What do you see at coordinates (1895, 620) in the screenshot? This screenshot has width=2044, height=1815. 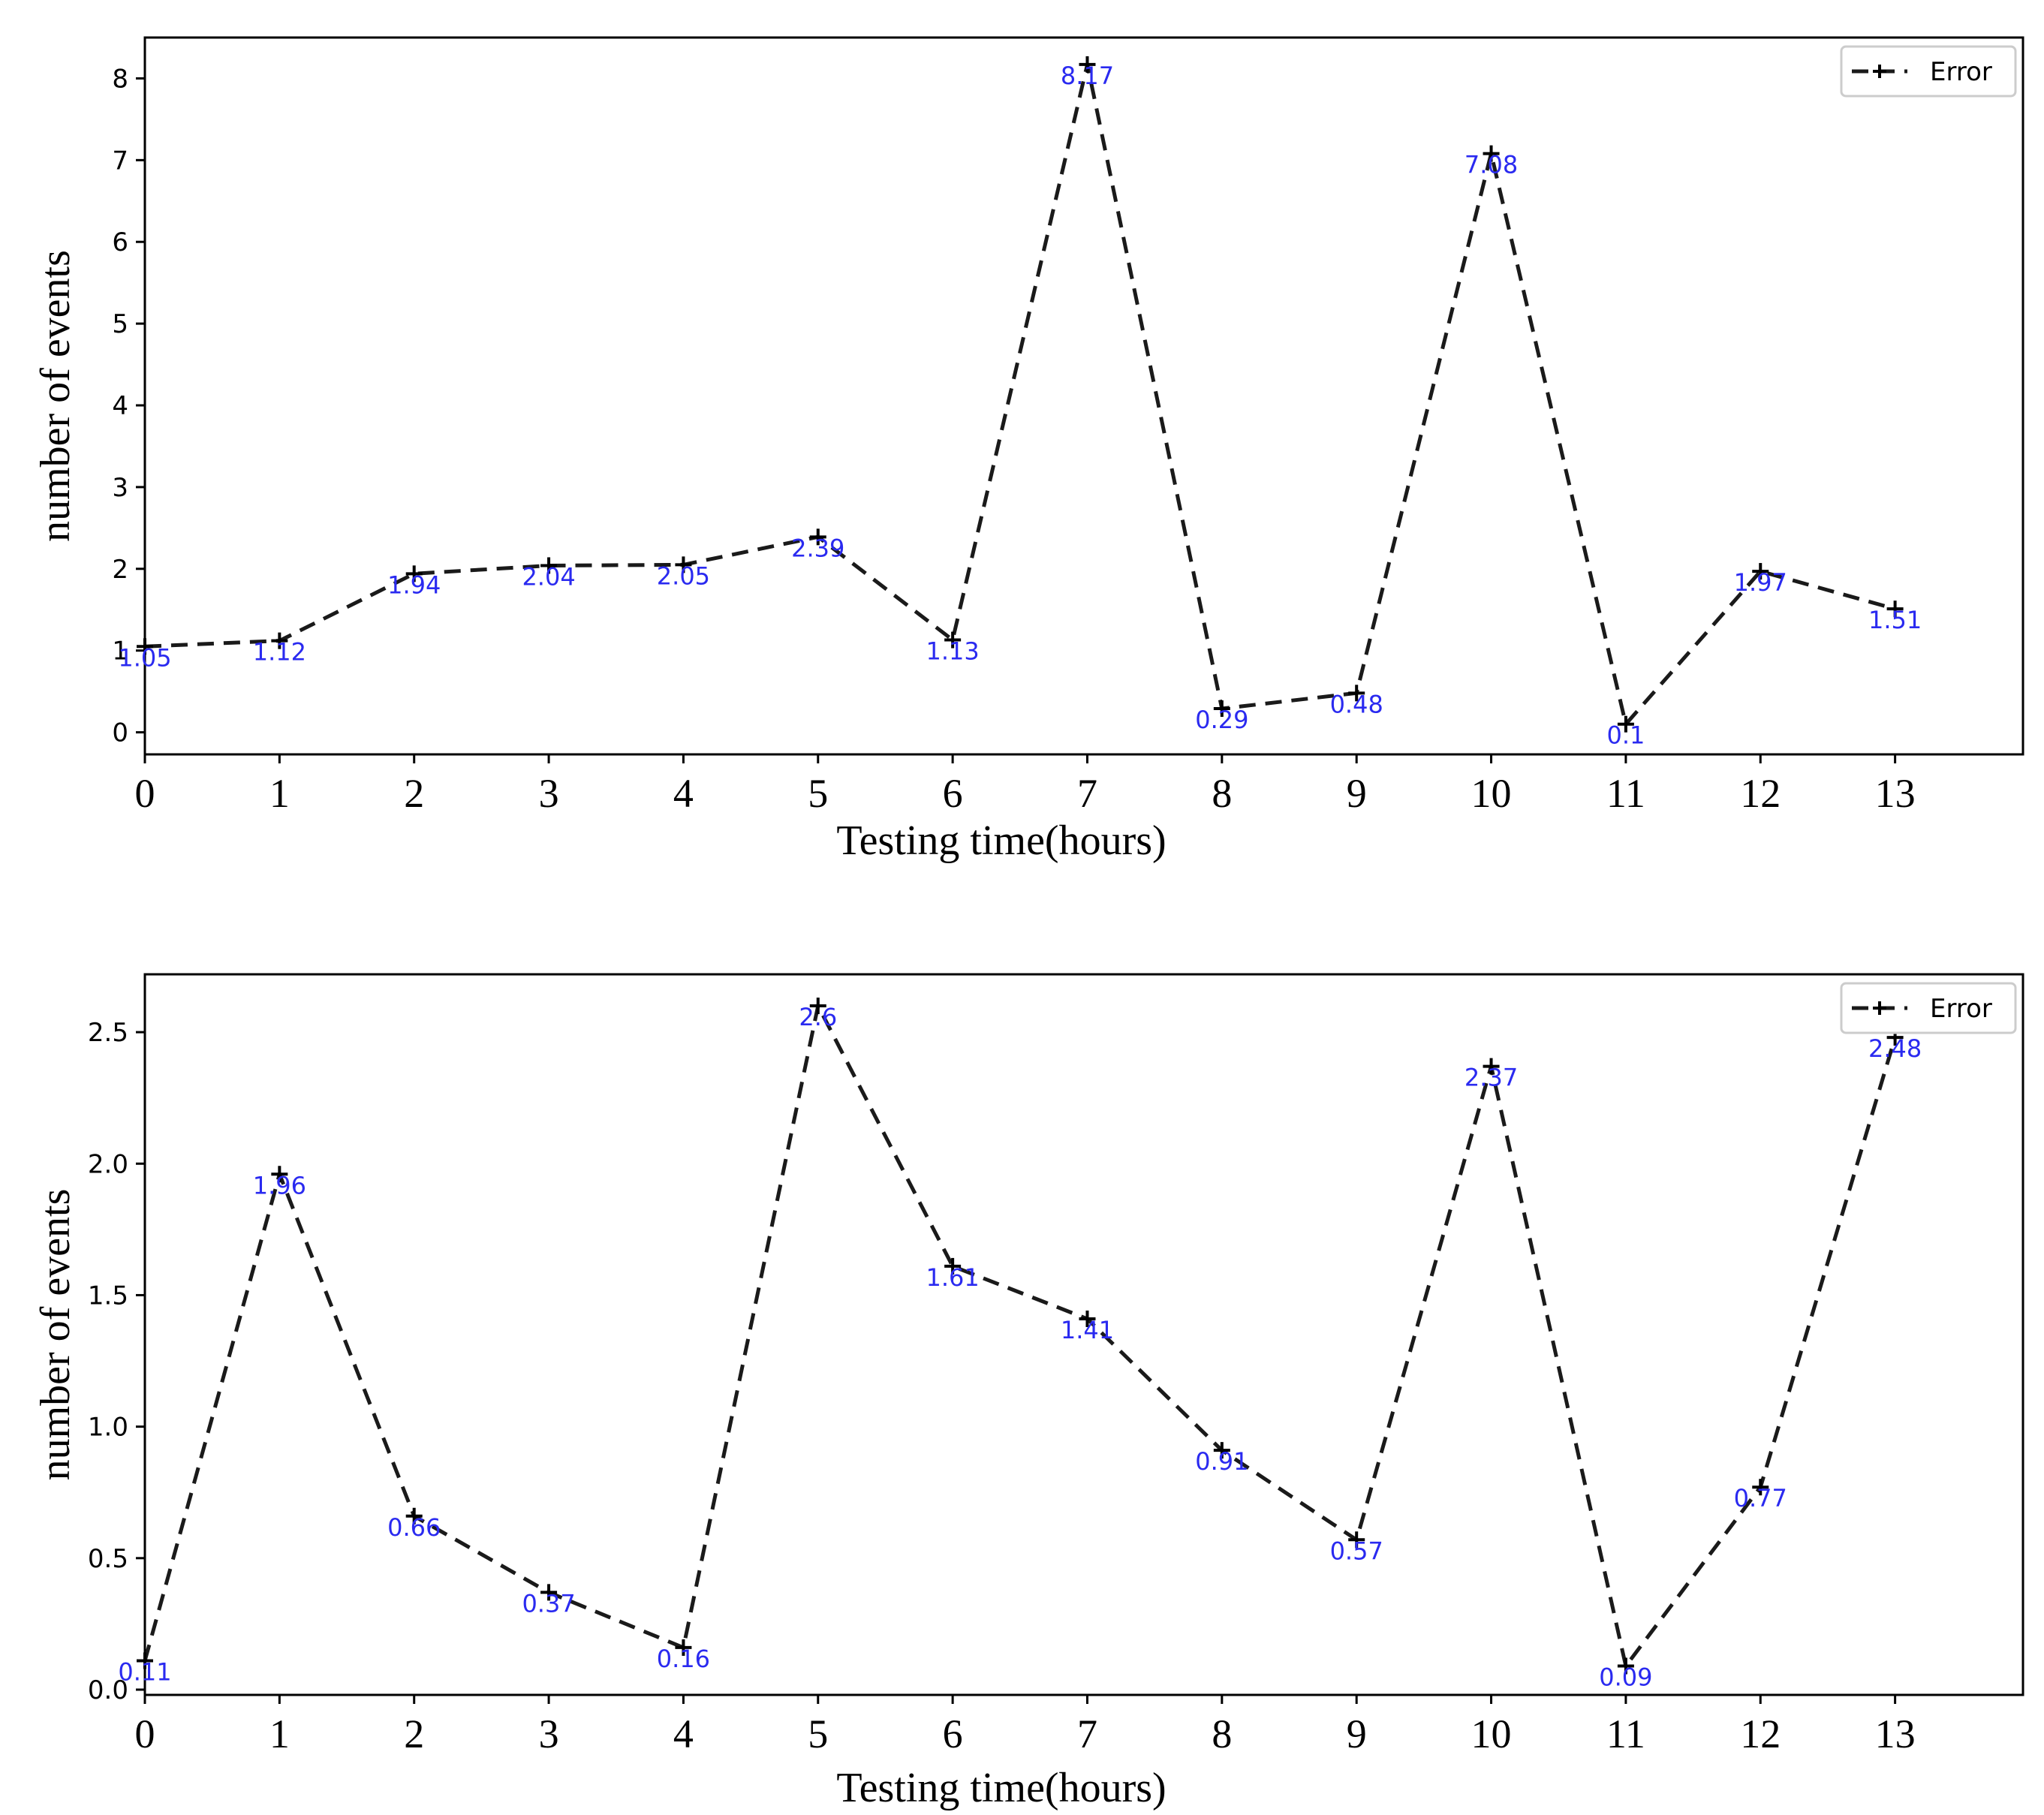 I see `data-label: 1.51` at bounding box center [1895, 620].